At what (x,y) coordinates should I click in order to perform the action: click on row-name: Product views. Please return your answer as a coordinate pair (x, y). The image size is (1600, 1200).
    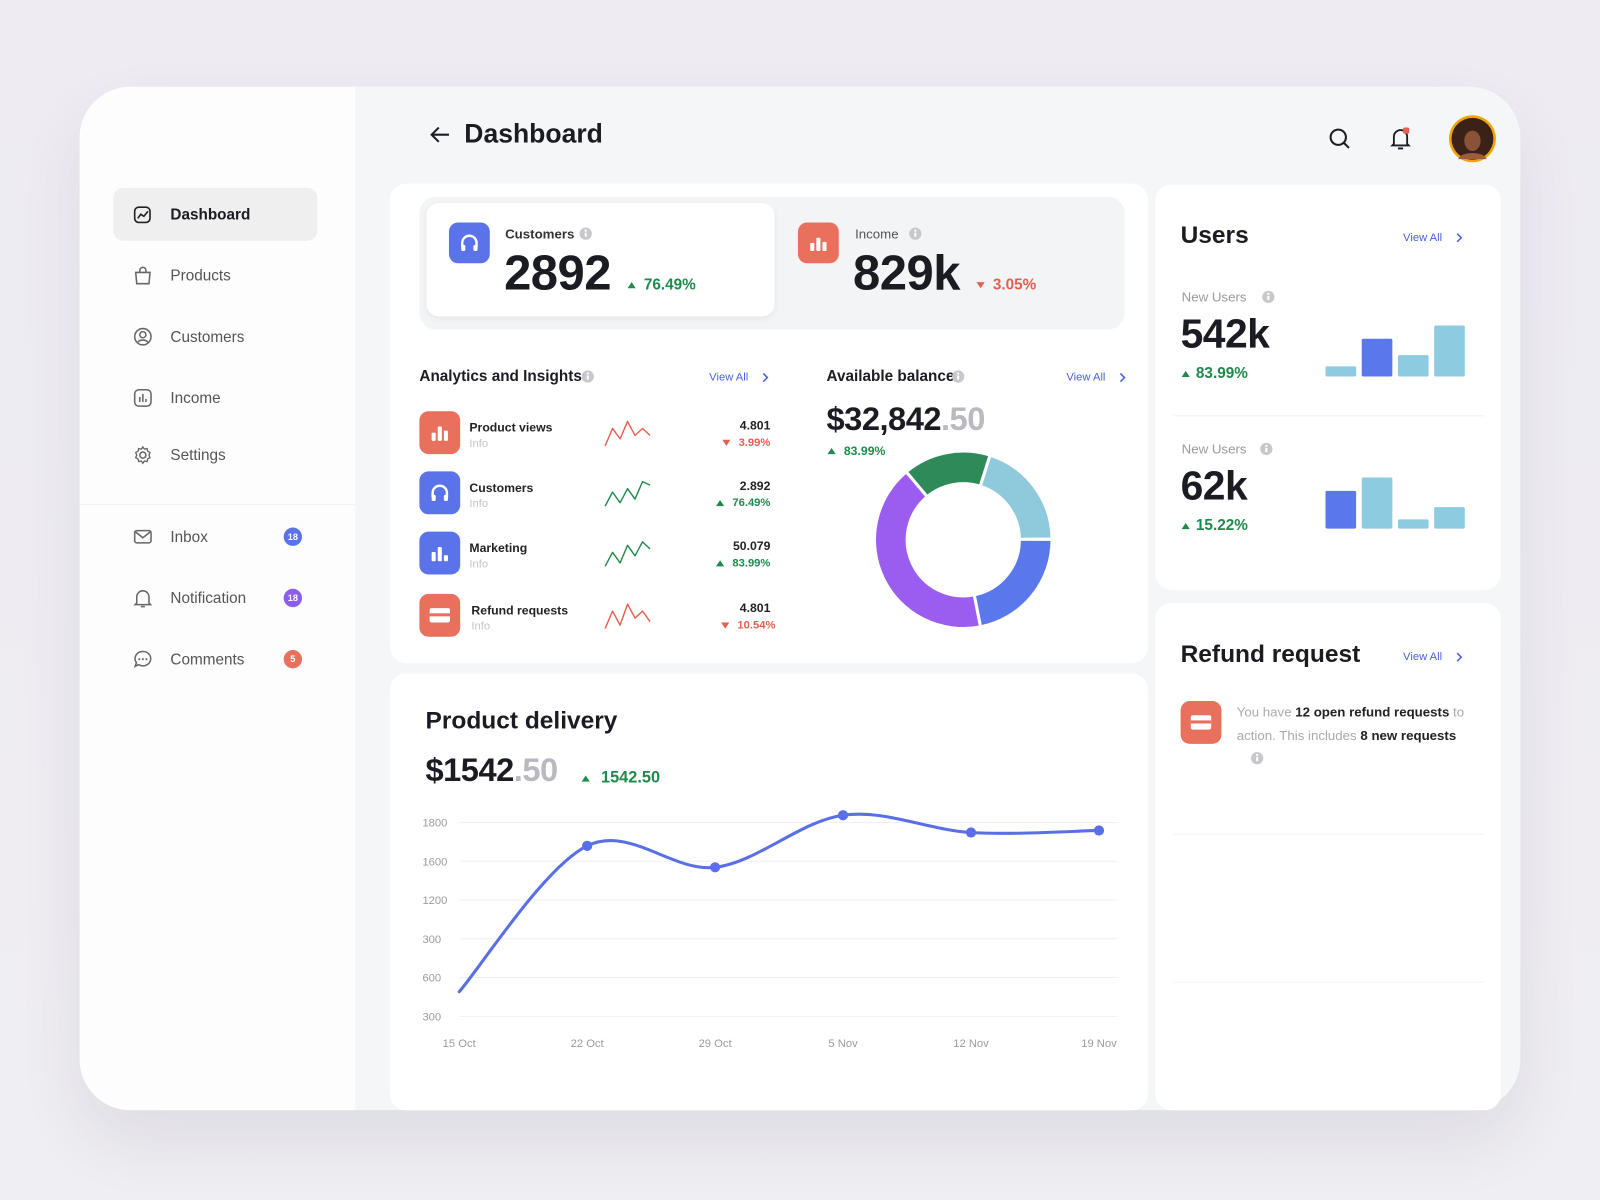
    Looking at the image, I should click on (511, 427).